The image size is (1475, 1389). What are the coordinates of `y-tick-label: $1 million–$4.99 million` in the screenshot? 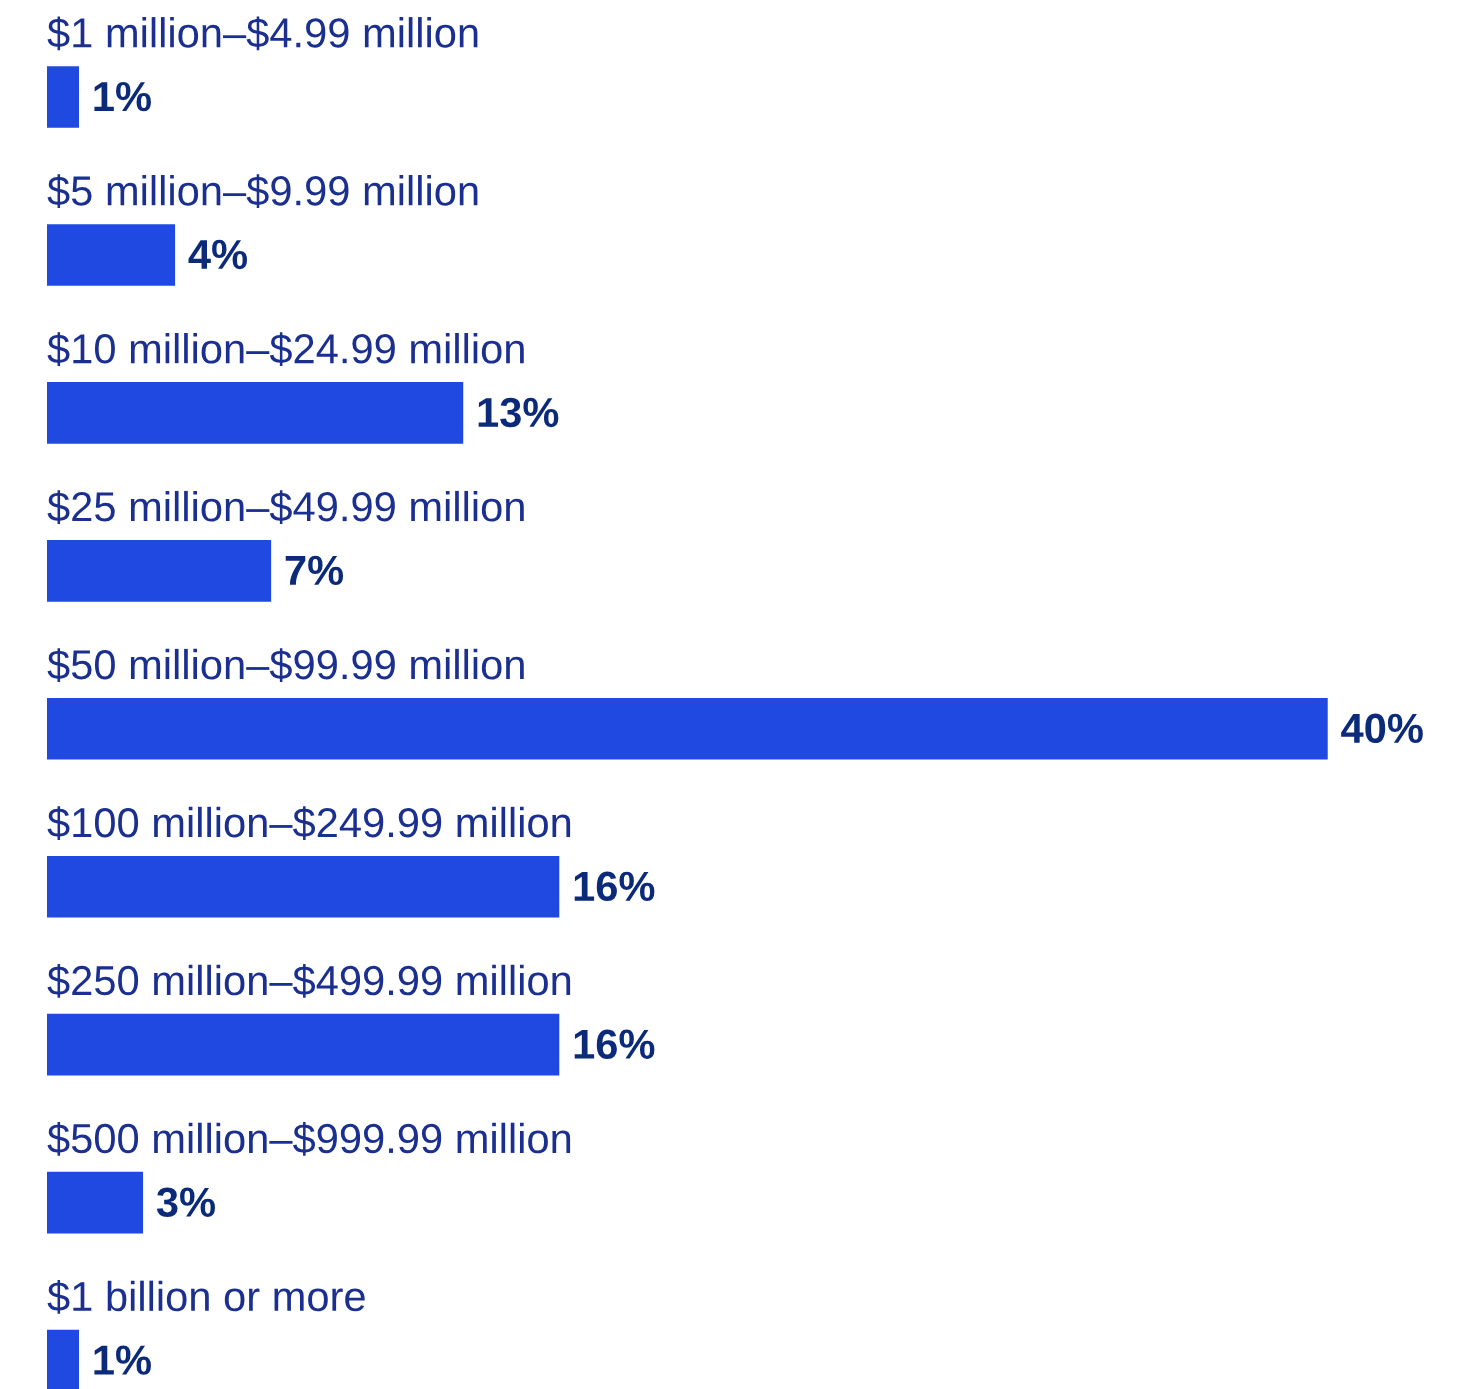 It's located at (262, 33).